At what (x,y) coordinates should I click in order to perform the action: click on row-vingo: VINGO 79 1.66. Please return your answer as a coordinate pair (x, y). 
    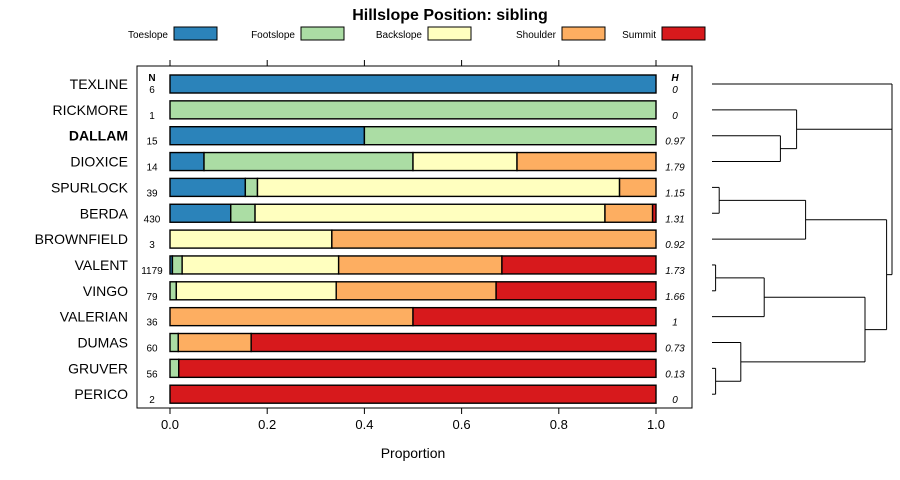
    Looking at the image, I should click on (384, 292).